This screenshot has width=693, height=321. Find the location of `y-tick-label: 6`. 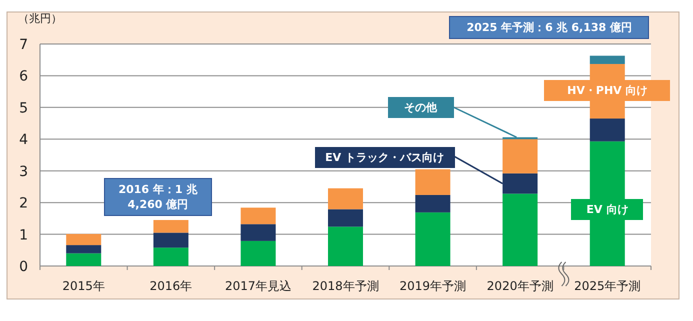

y-tick-label: 6 is located at coordinates (23, 76).